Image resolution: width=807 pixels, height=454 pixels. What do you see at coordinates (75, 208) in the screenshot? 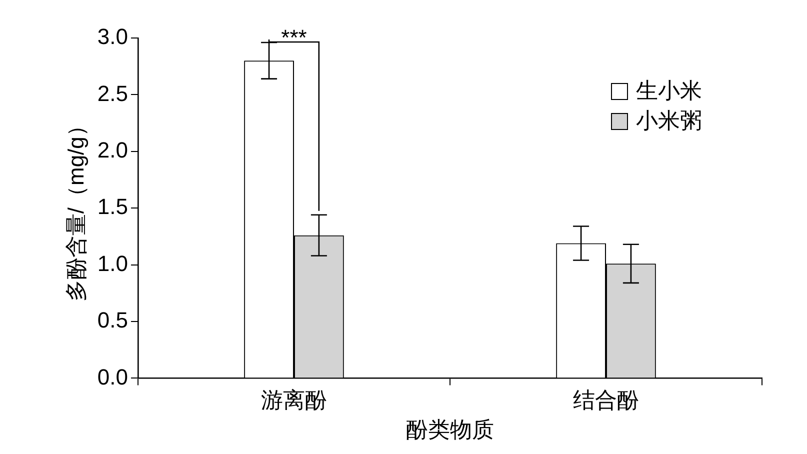
I see `y-axis-title: 多酚含量/（mg/g）` at bounding box center [75, 208].